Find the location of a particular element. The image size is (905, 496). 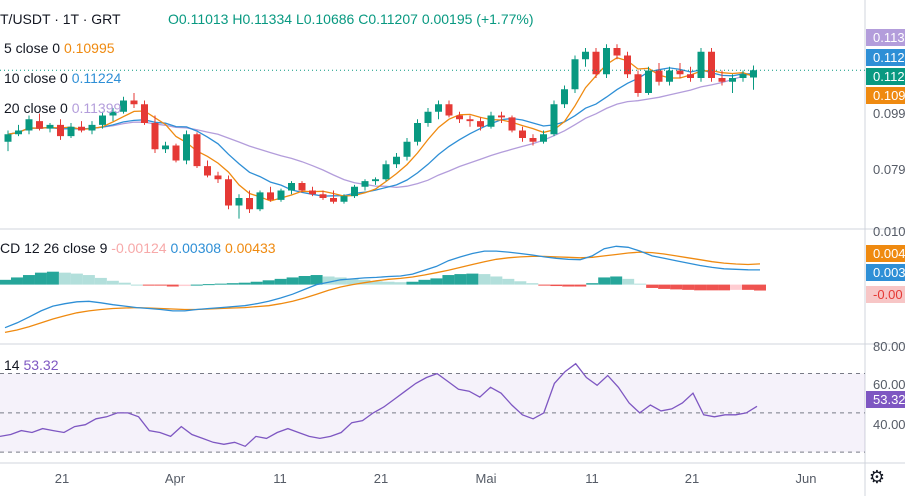

ma20-legend: 20 close 0 0.11399 is located at coordinates (62, 108).